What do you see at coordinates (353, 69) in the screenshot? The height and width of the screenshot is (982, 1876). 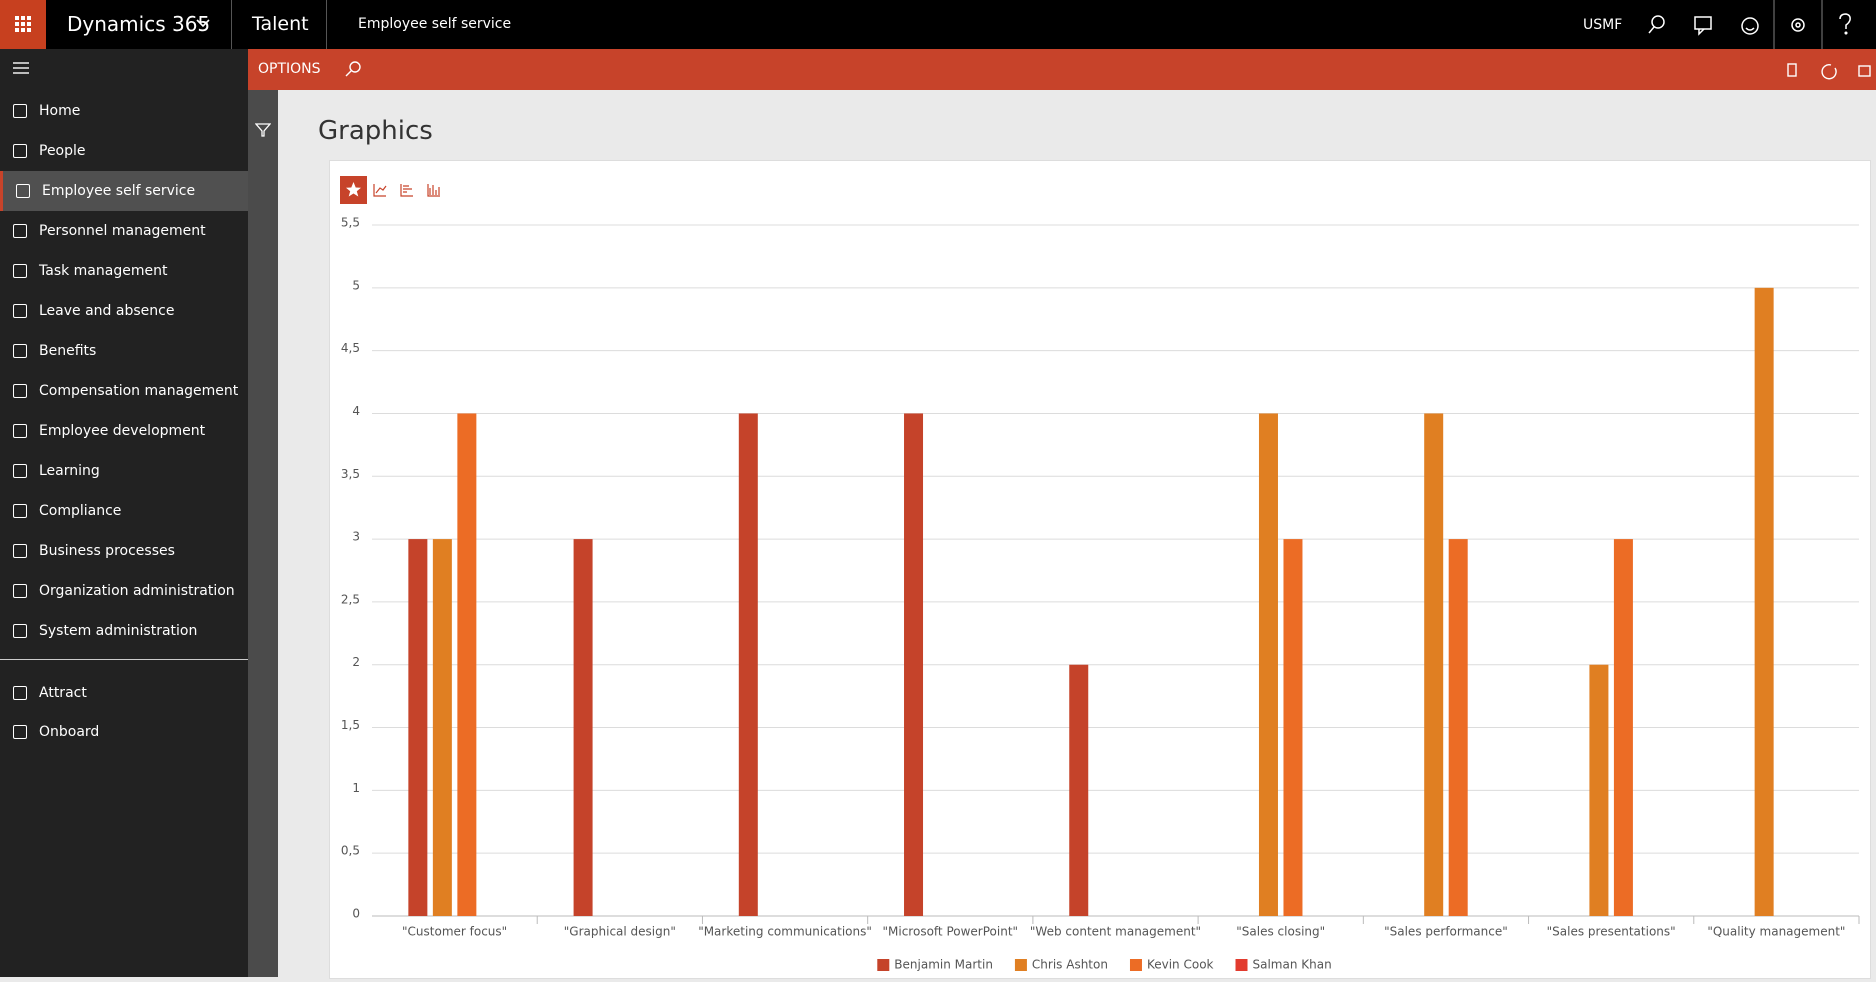 I see `search-icon` at bounding box center [353, 69].